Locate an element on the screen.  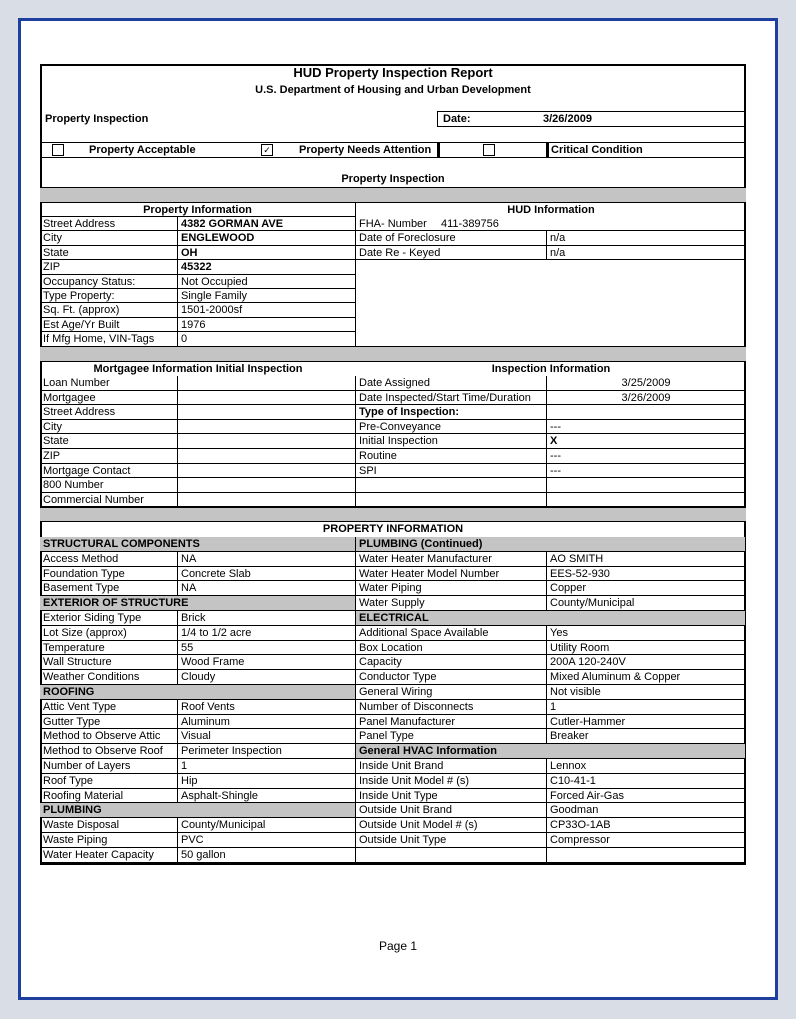
field-label: Initial Inspection is located at coordinates (451, 441).